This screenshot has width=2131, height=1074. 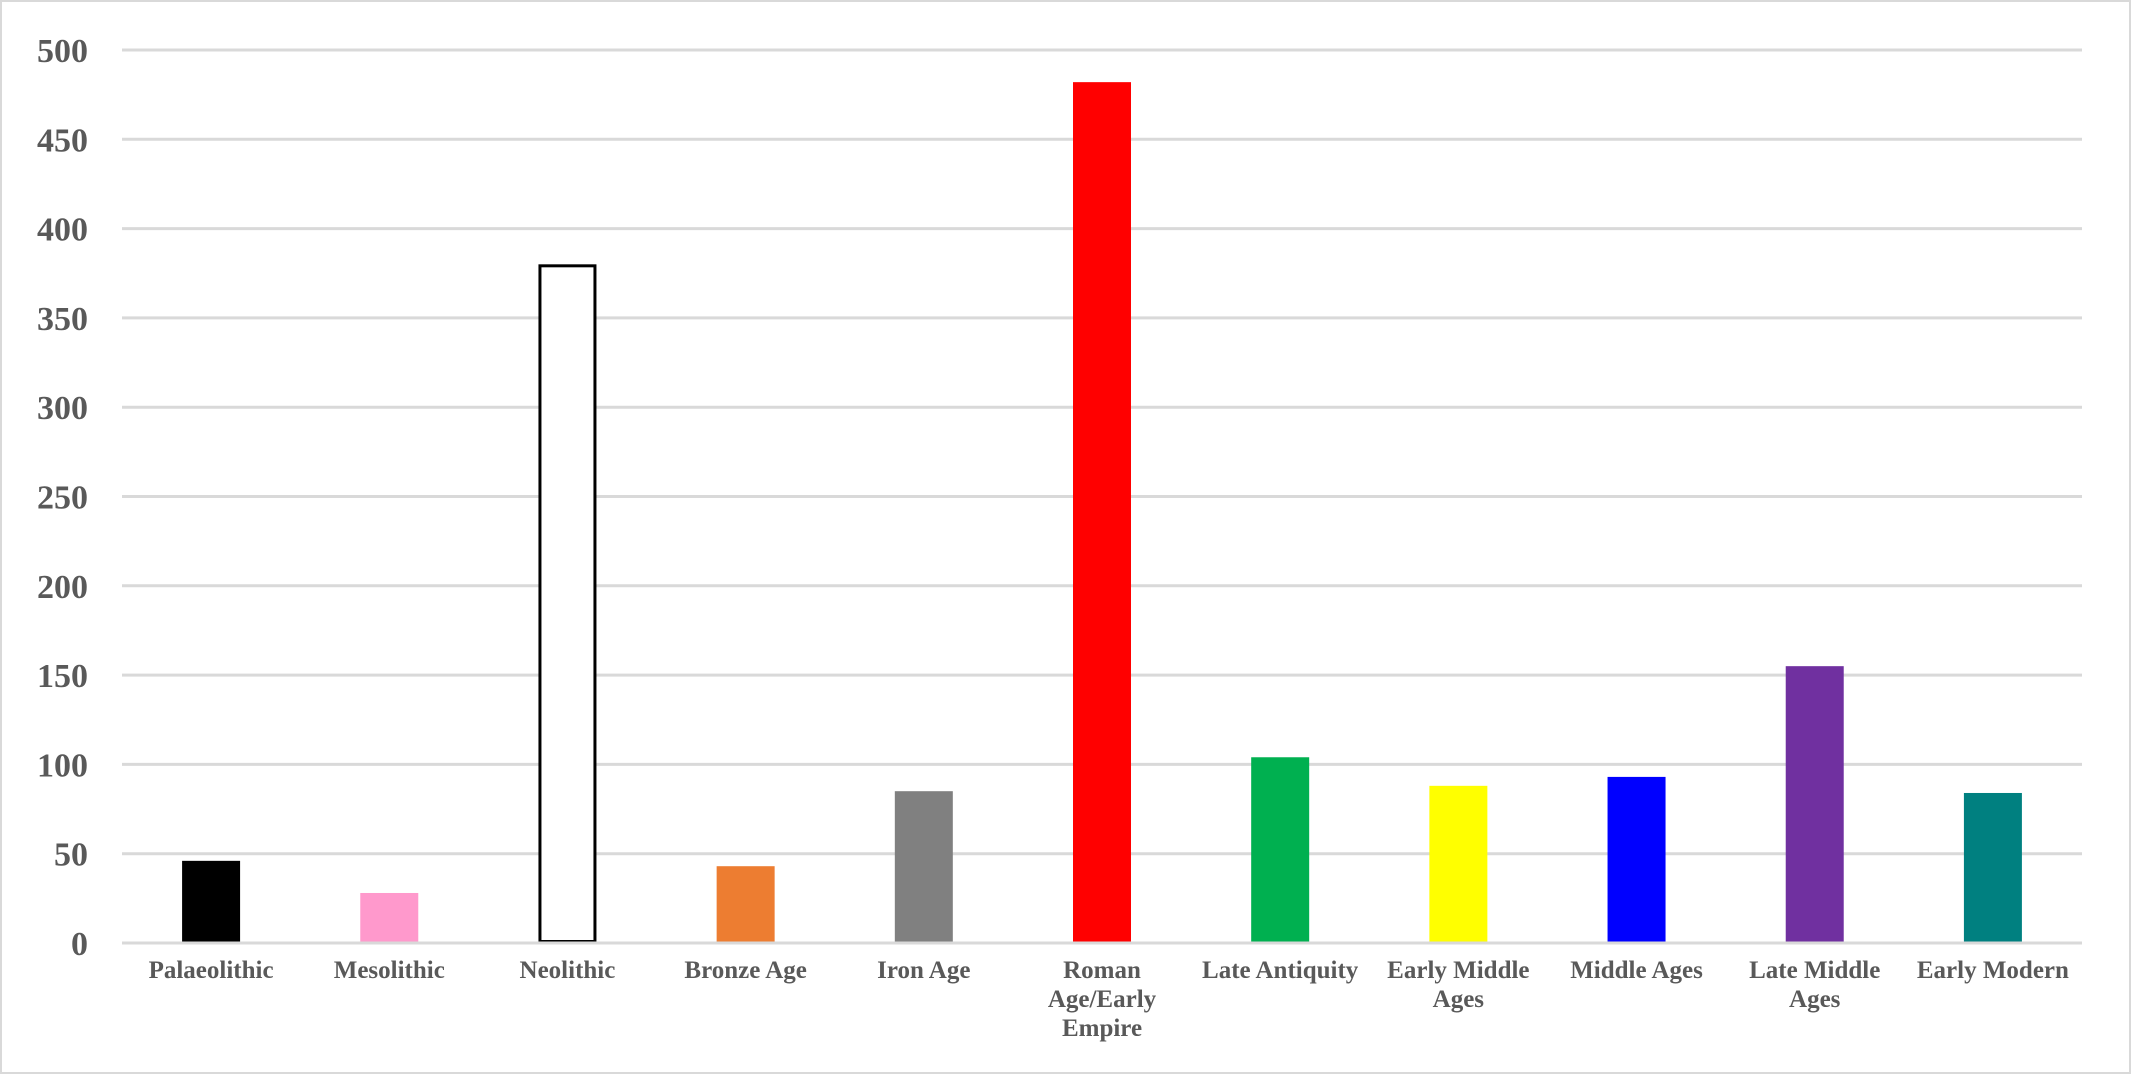 I want to click on y-tick-label-150: 150, so click(x=62, y=676).